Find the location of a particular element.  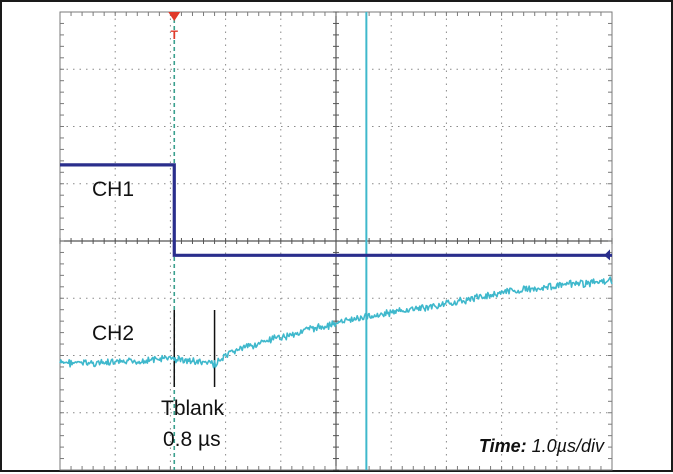

timebase-prefix: Time: is located at coordinates (503, 446).